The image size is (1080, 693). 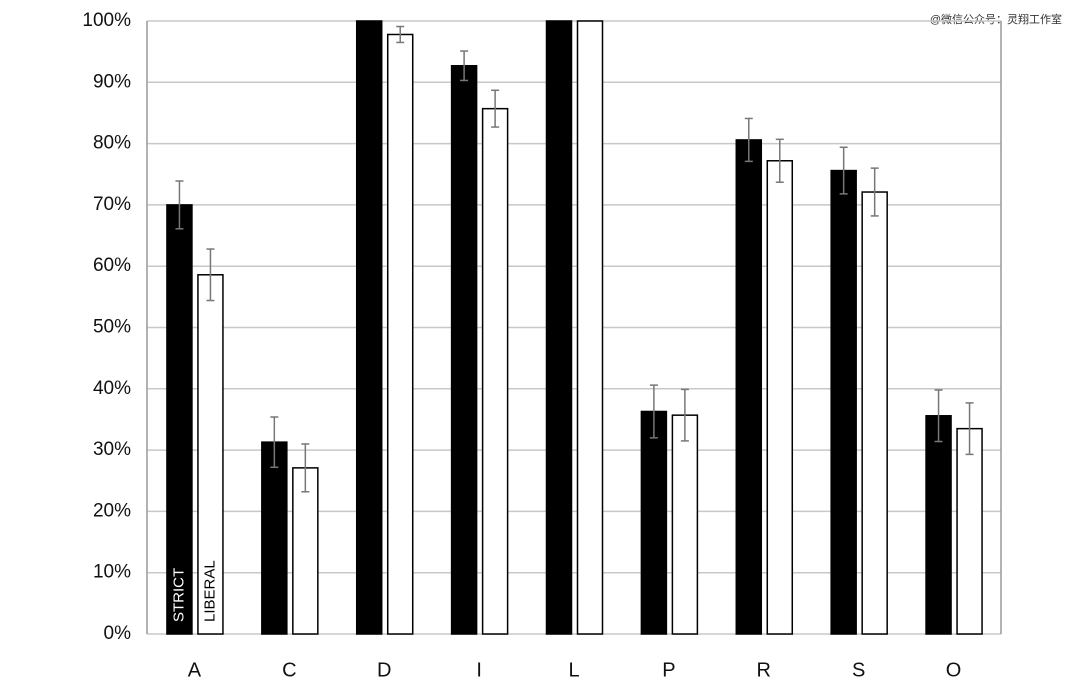 What do you see at coordinates (112, 449) in the screenshot?
I see `y-tick-label: 30%` at bounding box center [112, 449].